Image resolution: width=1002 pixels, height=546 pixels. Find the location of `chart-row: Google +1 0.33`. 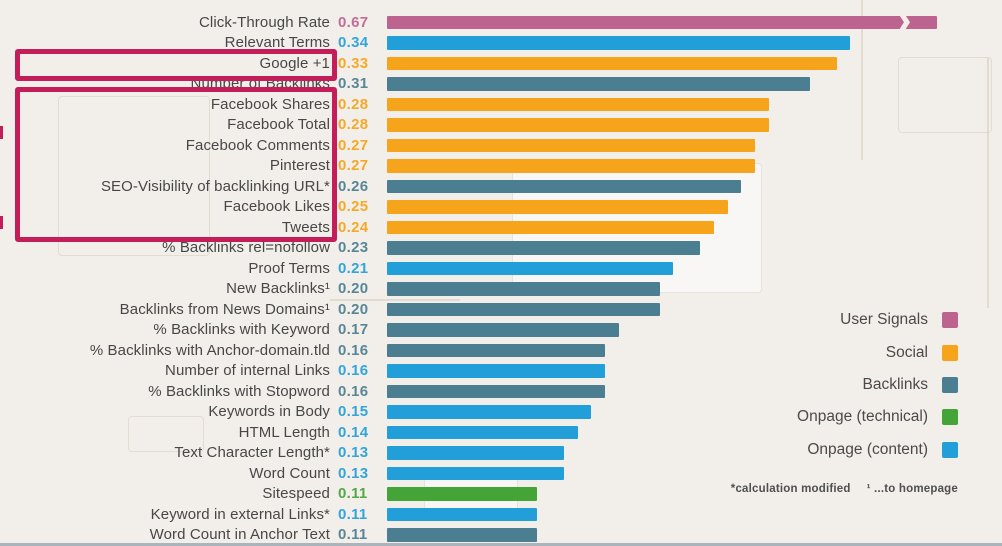

chart-row: Google +1 0.33 is located at coordinates (501, 63).